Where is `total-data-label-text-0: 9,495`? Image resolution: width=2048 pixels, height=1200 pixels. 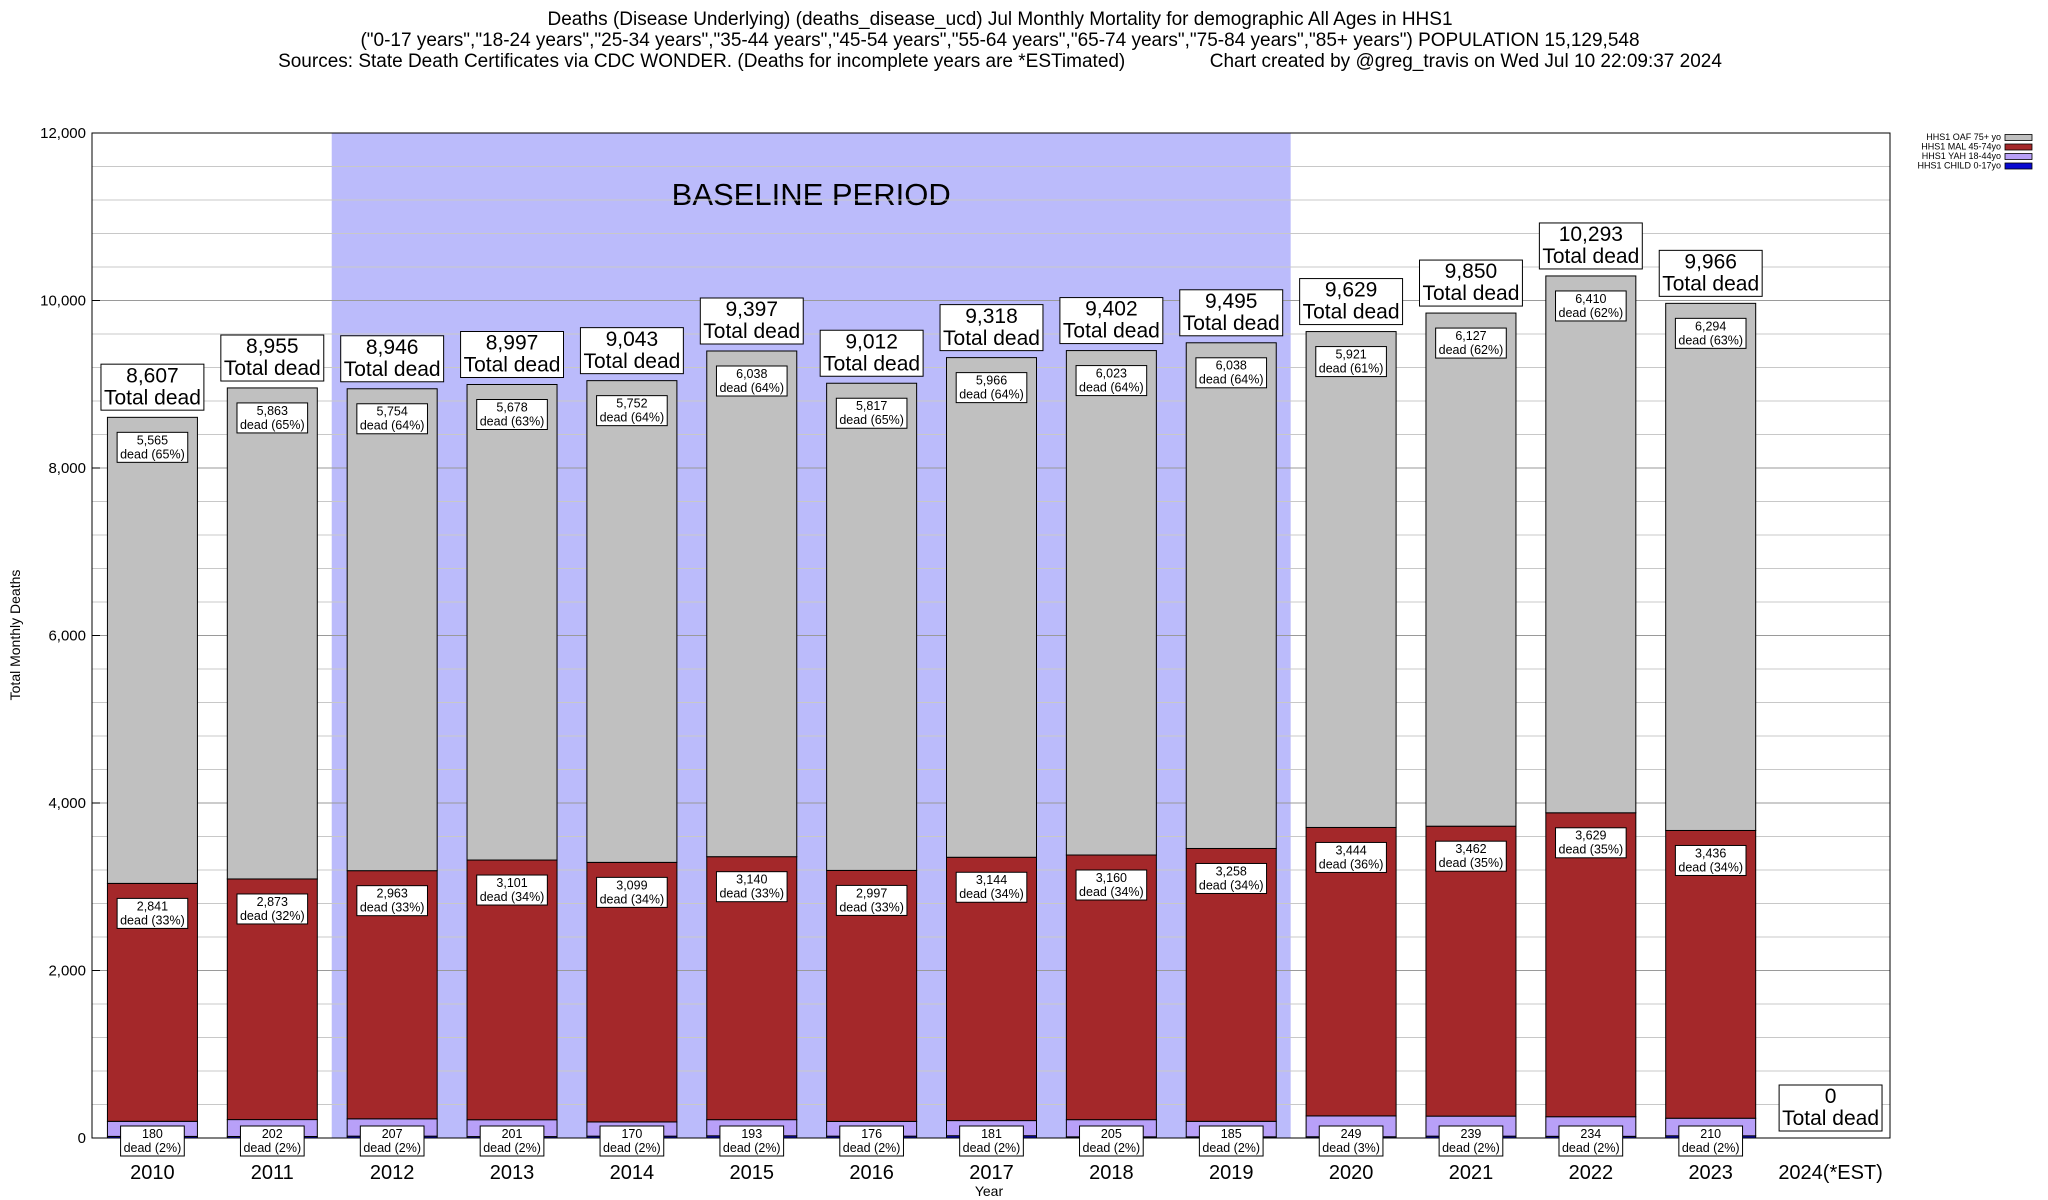
total-data-label-text-0: 9,495 is located at coordinates (1231, 301).